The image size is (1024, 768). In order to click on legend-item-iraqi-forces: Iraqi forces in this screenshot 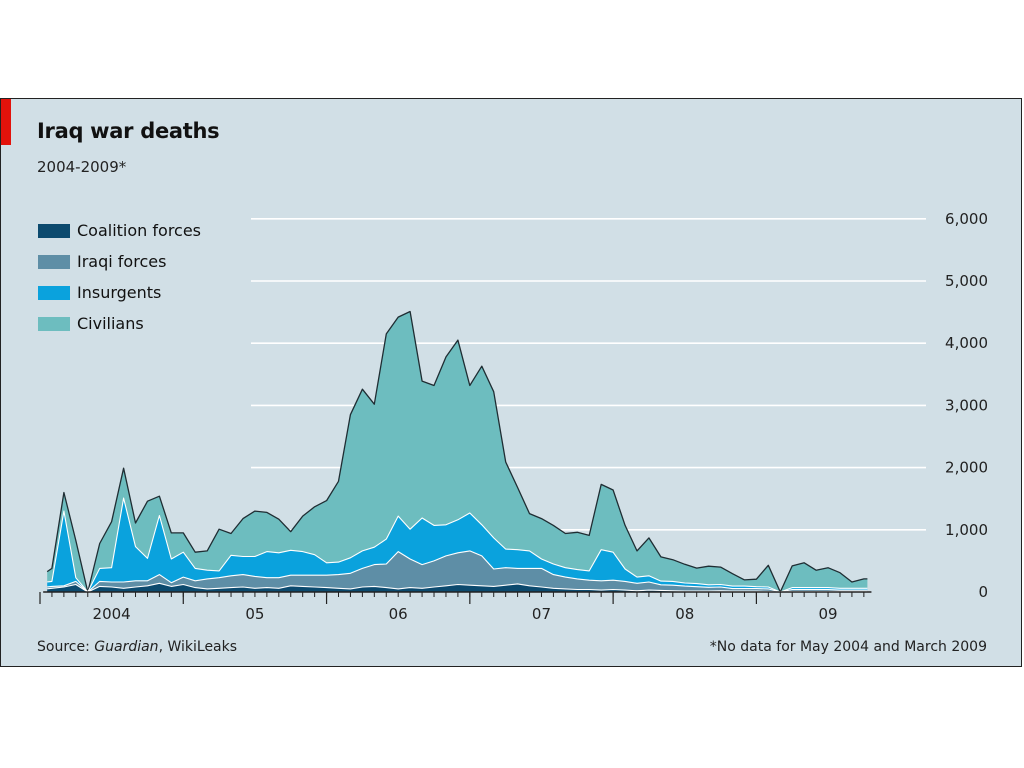, I will do `click(119, 261)`.